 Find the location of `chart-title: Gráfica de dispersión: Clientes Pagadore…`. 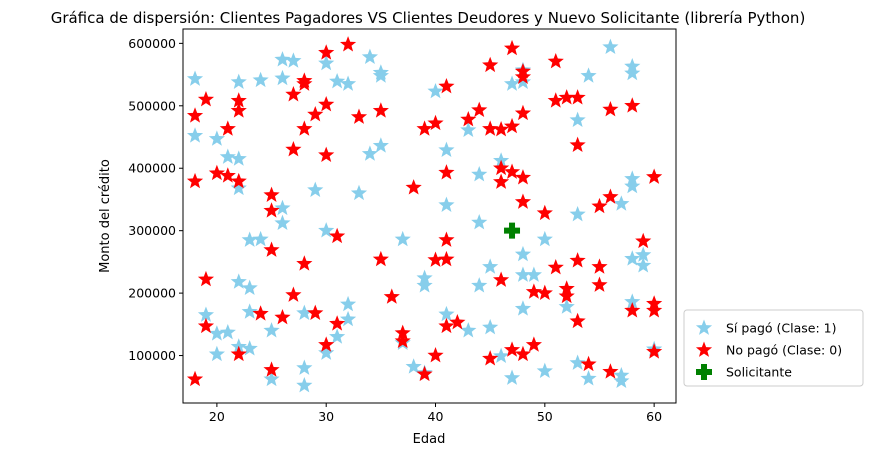

chart-title: Gráfica de dispersión: Clientes Pagadore… is located at coordinates (428, 18).